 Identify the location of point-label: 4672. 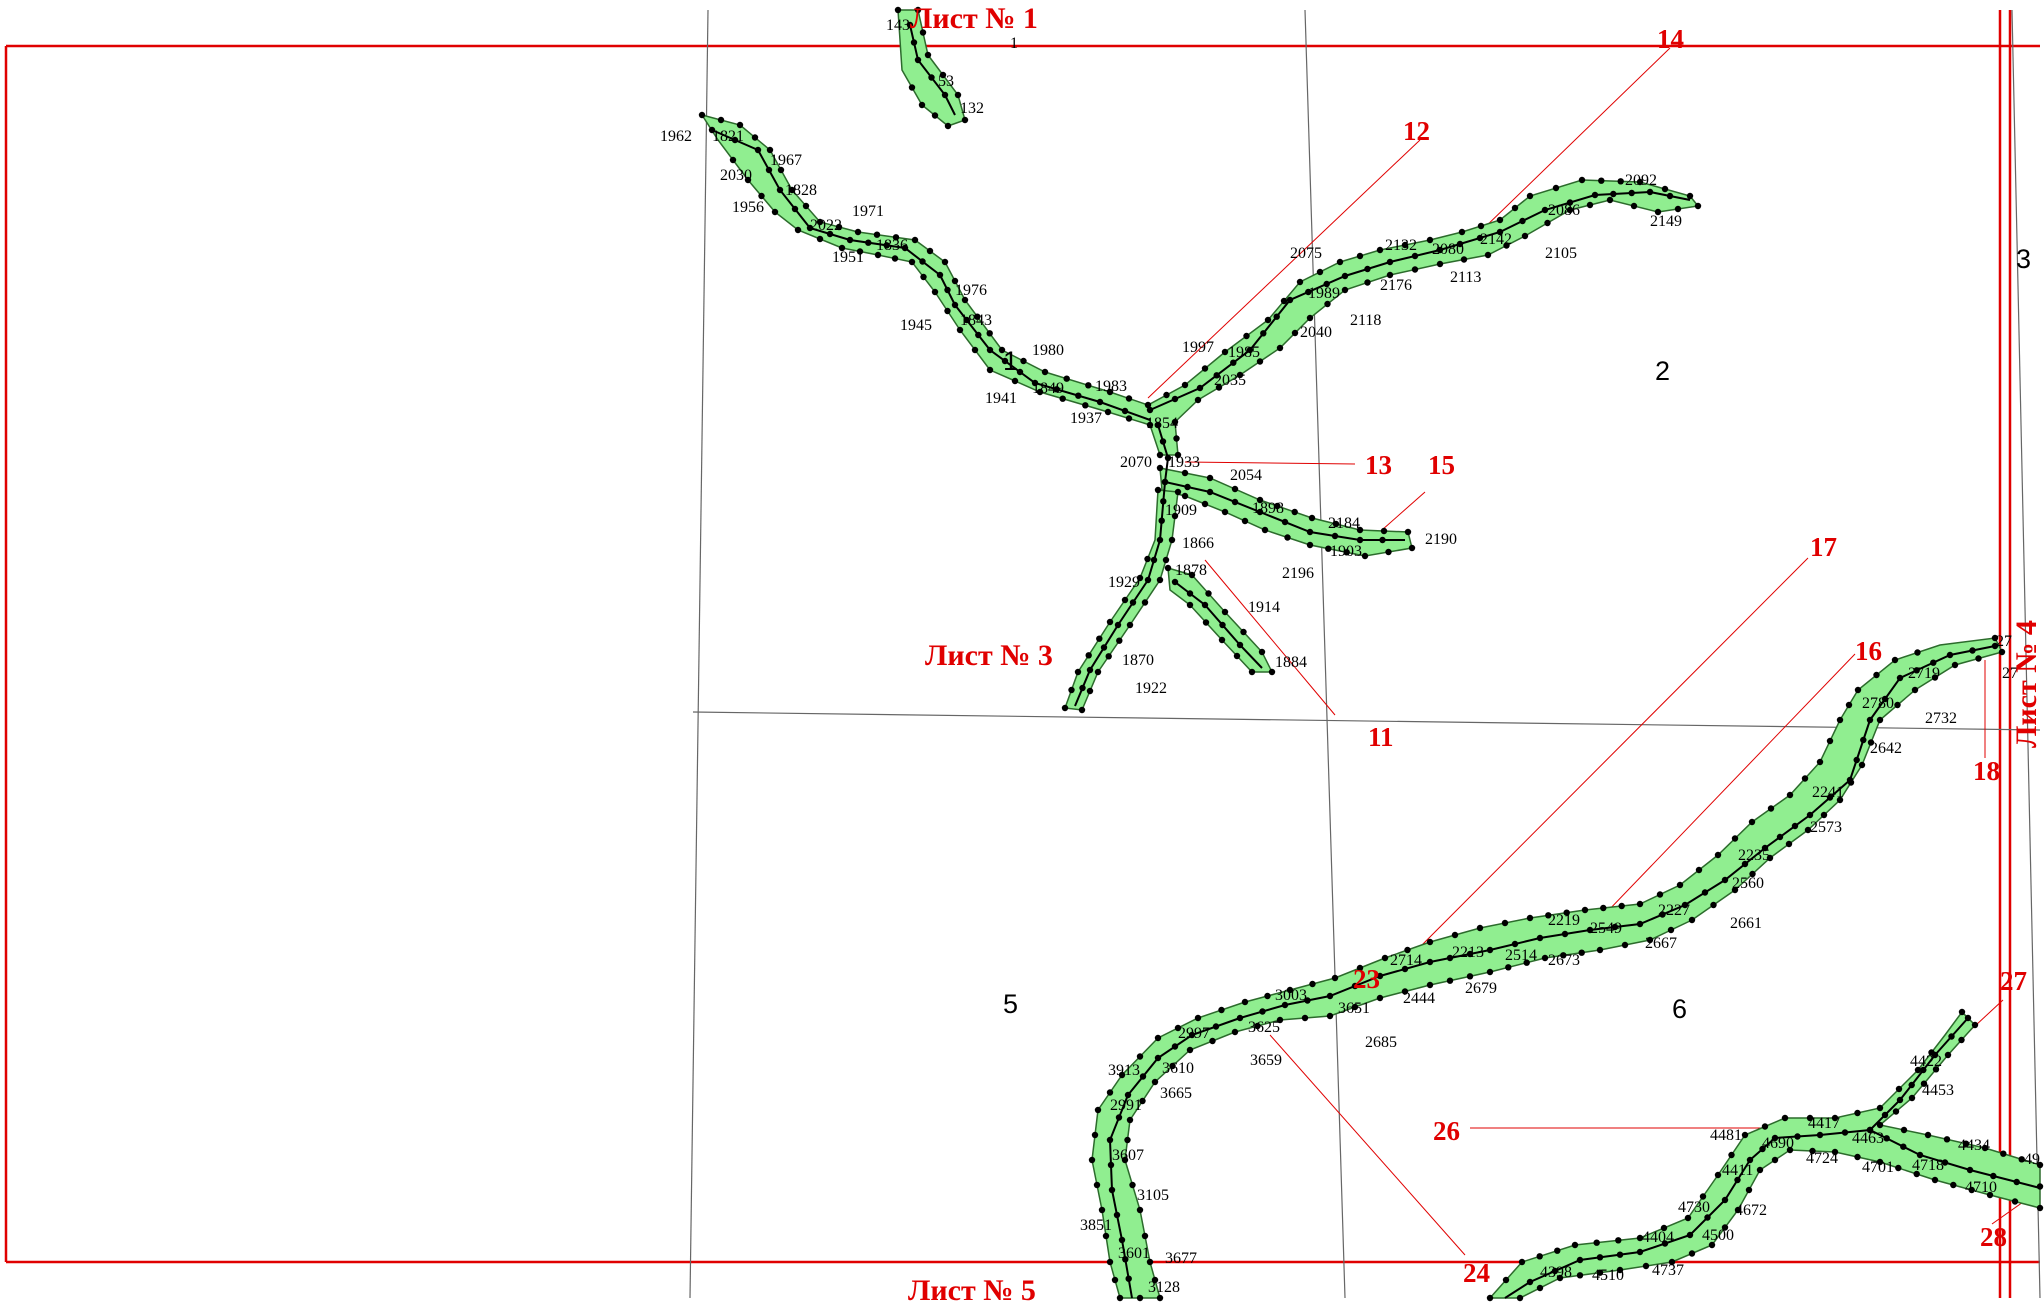
(1751, 1210).